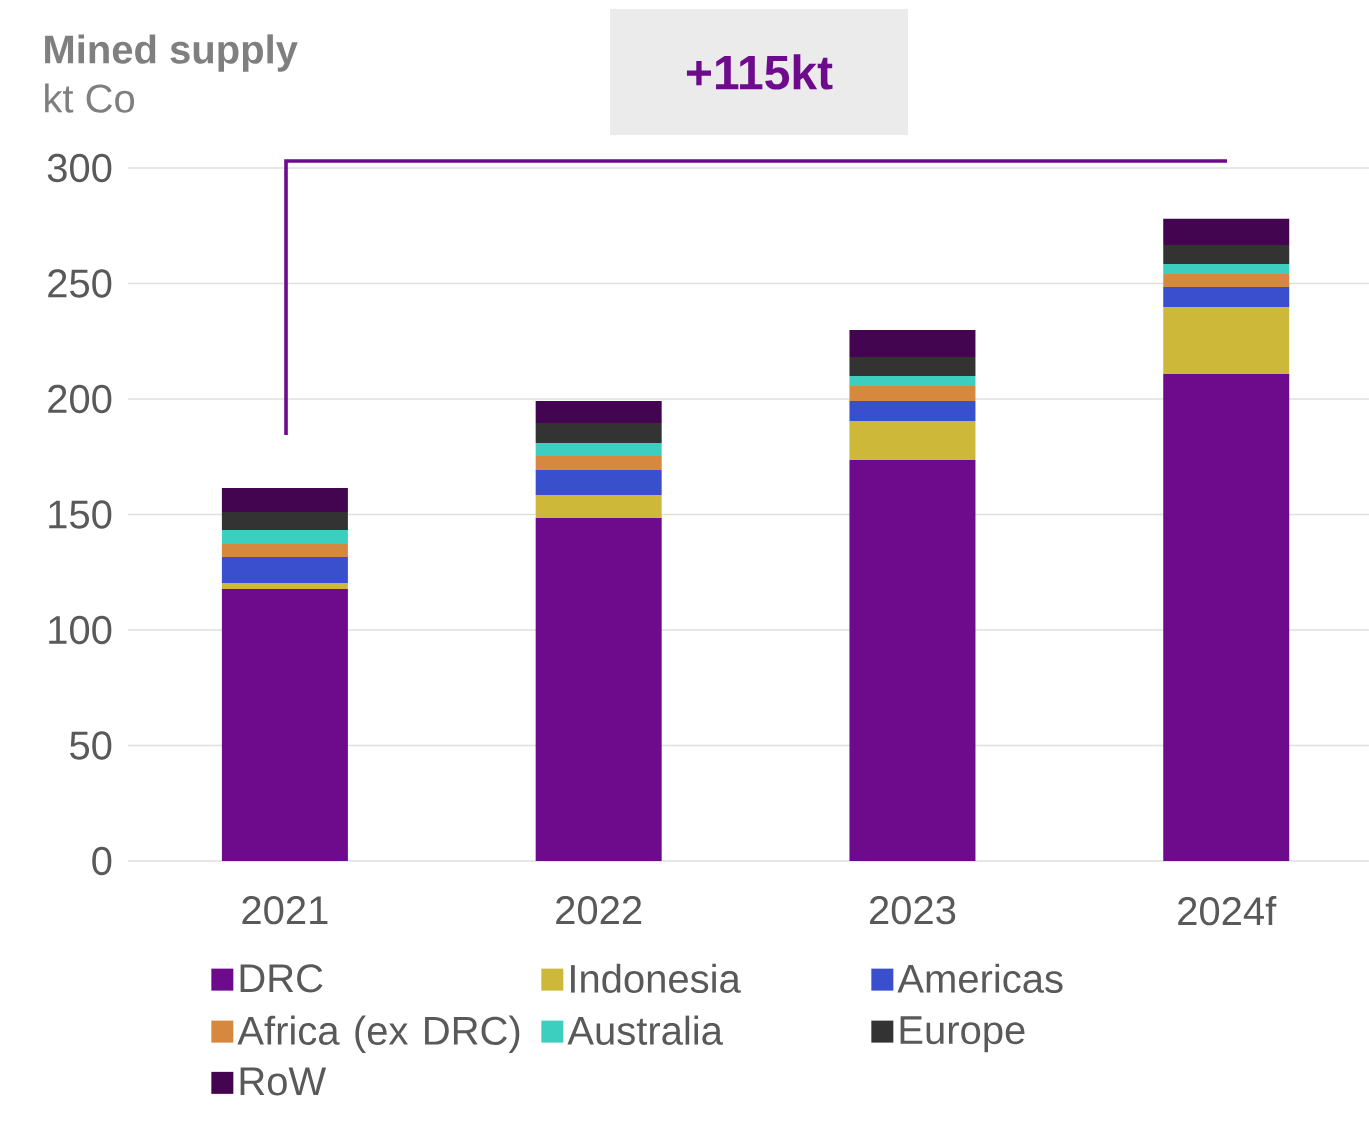 This screenshot has width=1369, height=1128. I want to click on y-tick-label: 250, so click(80, 283).